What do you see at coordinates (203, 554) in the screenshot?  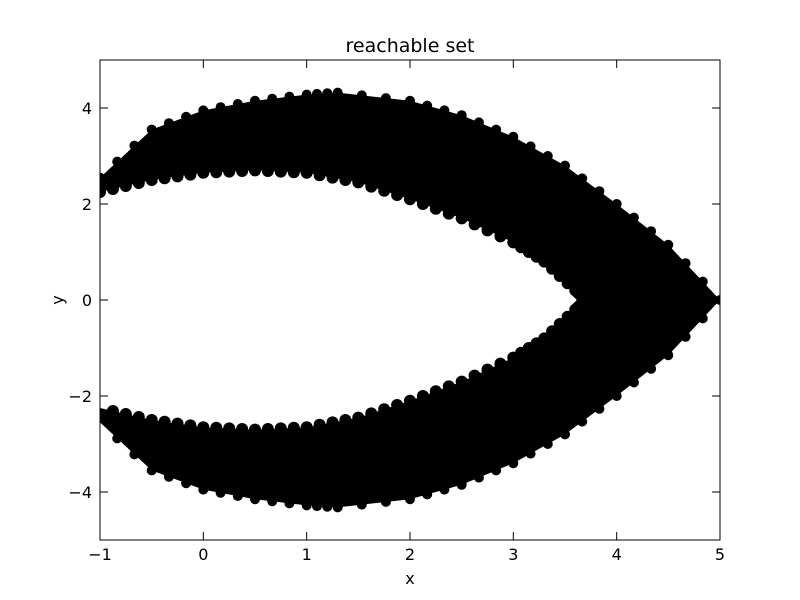 I see `x-tick-label: 0` at bounding box center [203, 554].